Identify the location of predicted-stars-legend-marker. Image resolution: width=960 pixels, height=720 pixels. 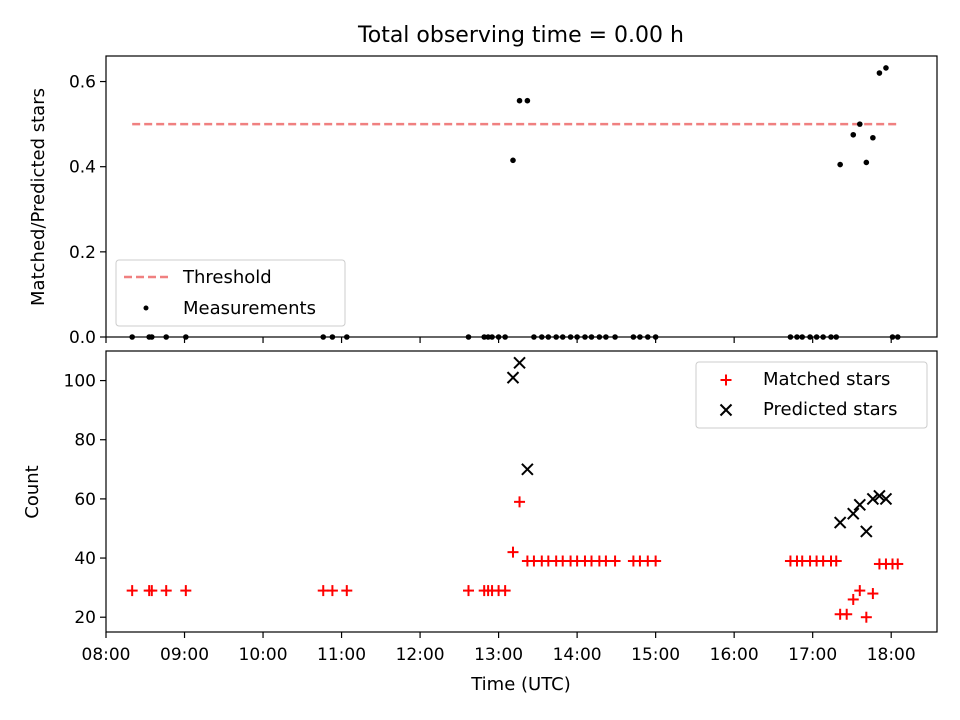
(726, 410).